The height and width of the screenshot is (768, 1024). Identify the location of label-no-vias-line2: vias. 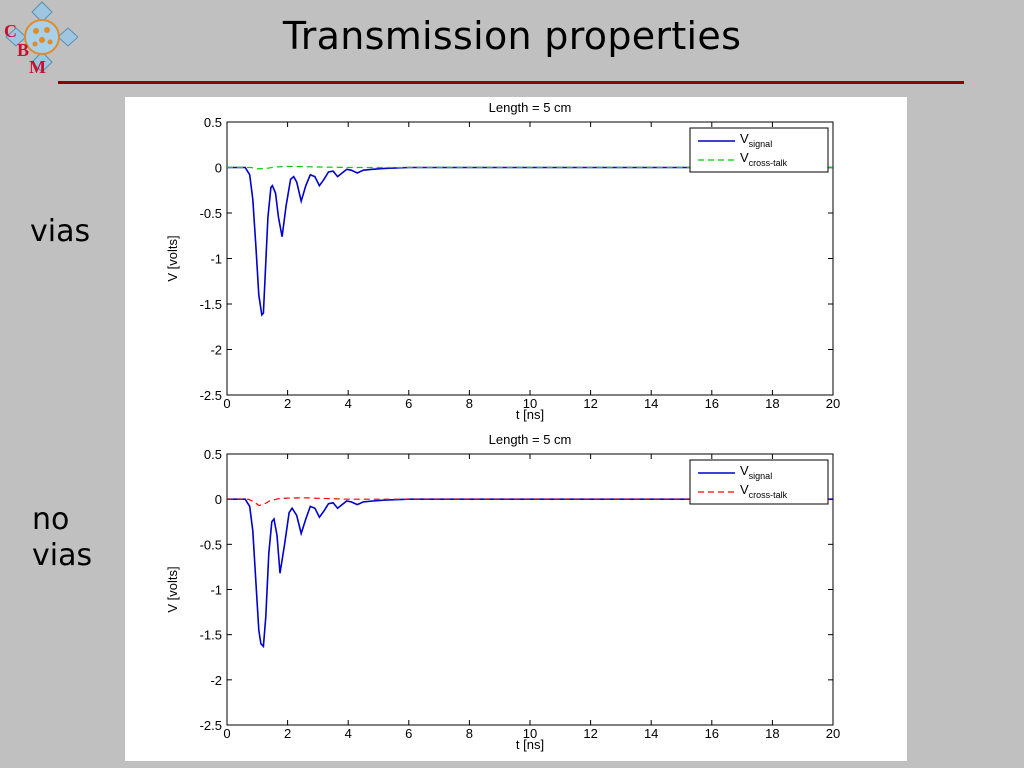
(62, 555).